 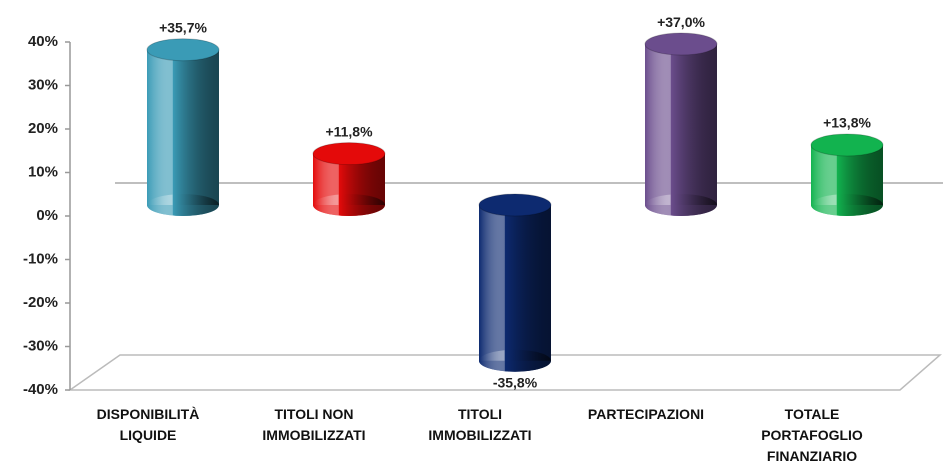 I want to click on y-tick-label: 30%, so click(x=43, y=84).